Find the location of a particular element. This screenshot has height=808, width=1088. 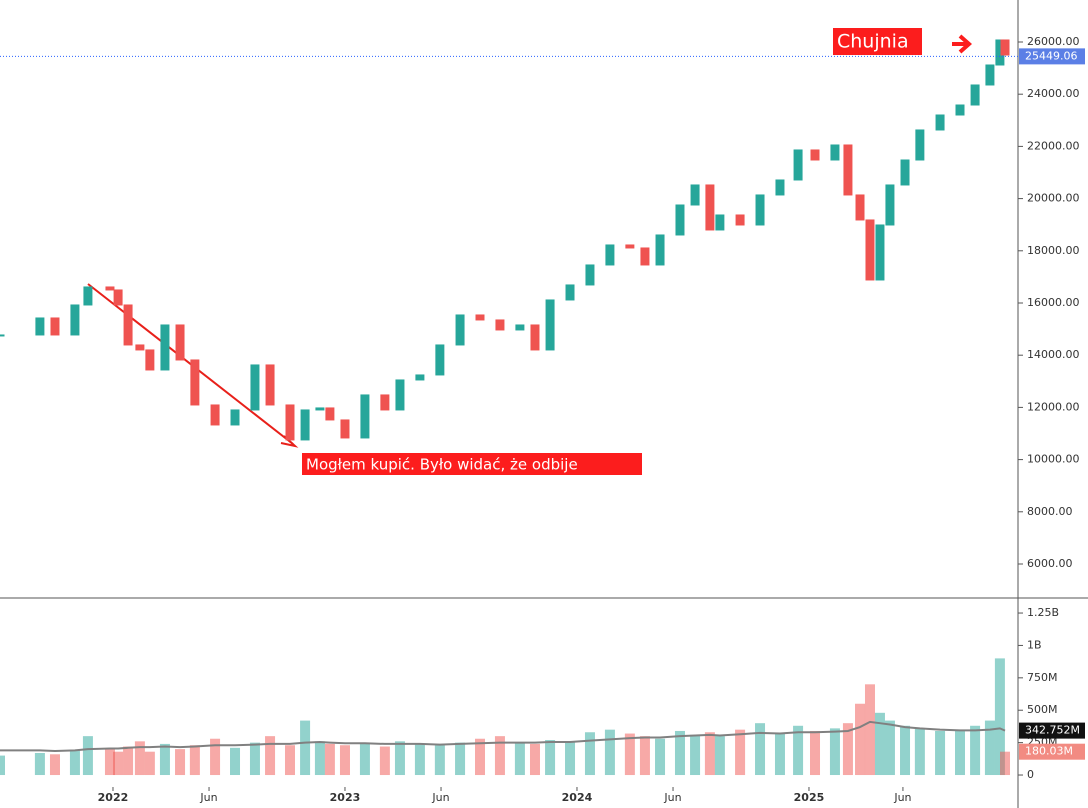

annotation-arrow is located at coordinates (962, 44).